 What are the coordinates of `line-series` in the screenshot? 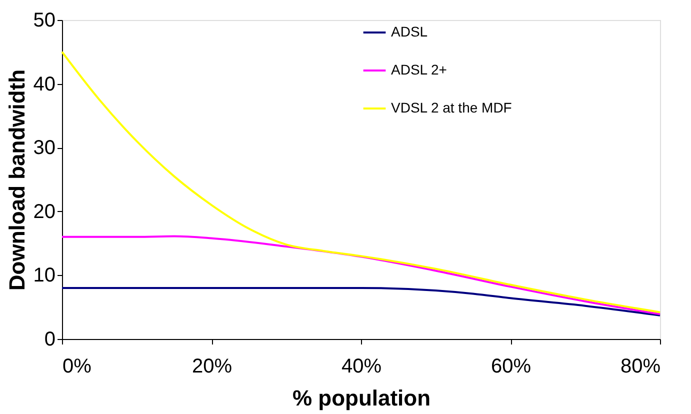 It's located at (361, 301).